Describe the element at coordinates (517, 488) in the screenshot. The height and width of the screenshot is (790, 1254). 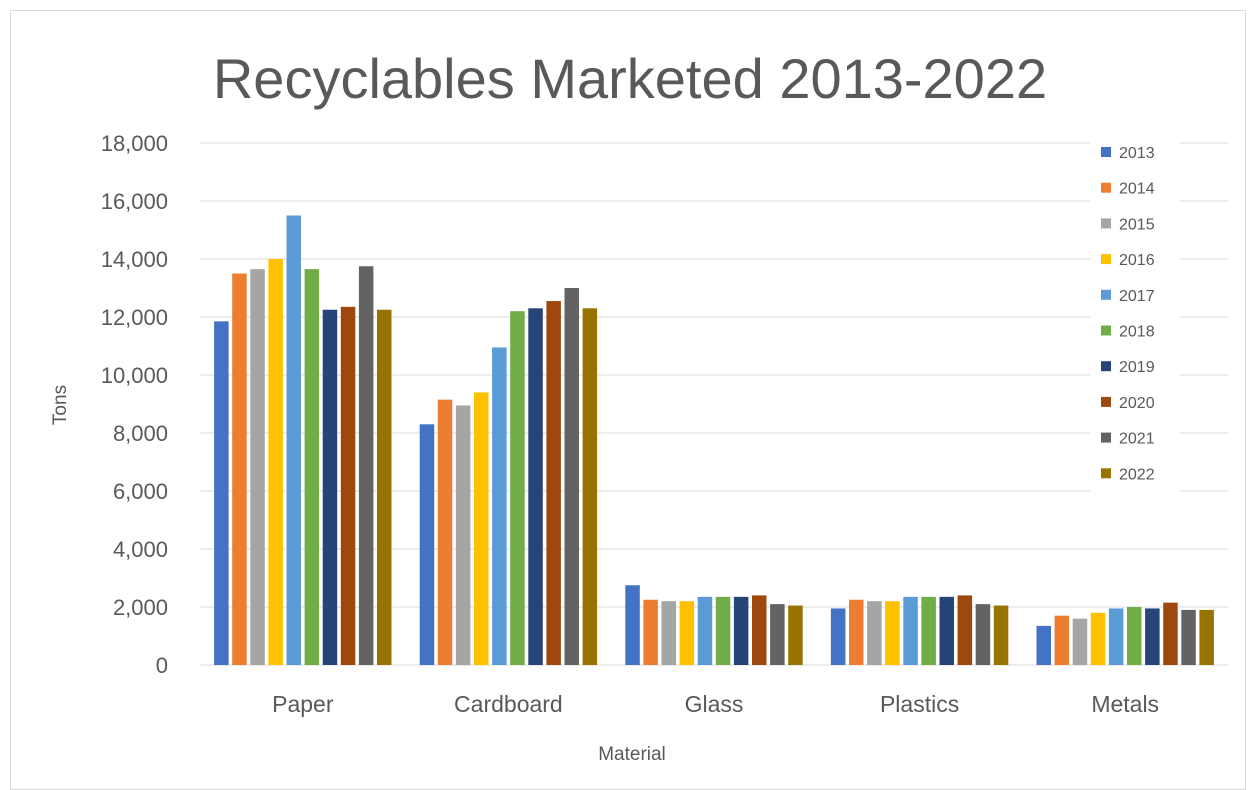
I see `bar-cardboard-2018` at that location.